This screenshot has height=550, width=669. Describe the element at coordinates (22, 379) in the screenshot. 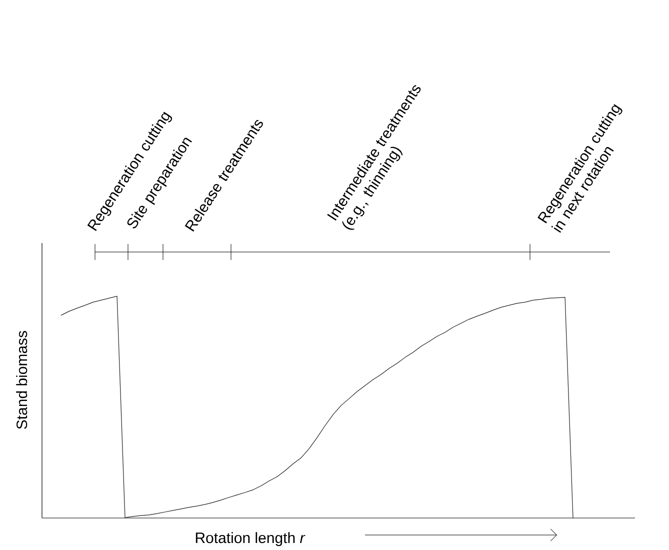

I see `y-axis-title: Stand biomass` at that location.